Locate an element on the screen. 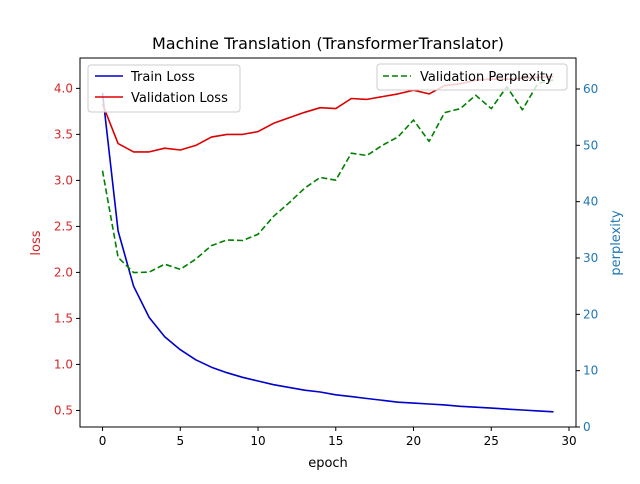 The width and height of the screenshot is (640, 484). legend-right: Validation Perplexity is located at coordinates (472, 77).